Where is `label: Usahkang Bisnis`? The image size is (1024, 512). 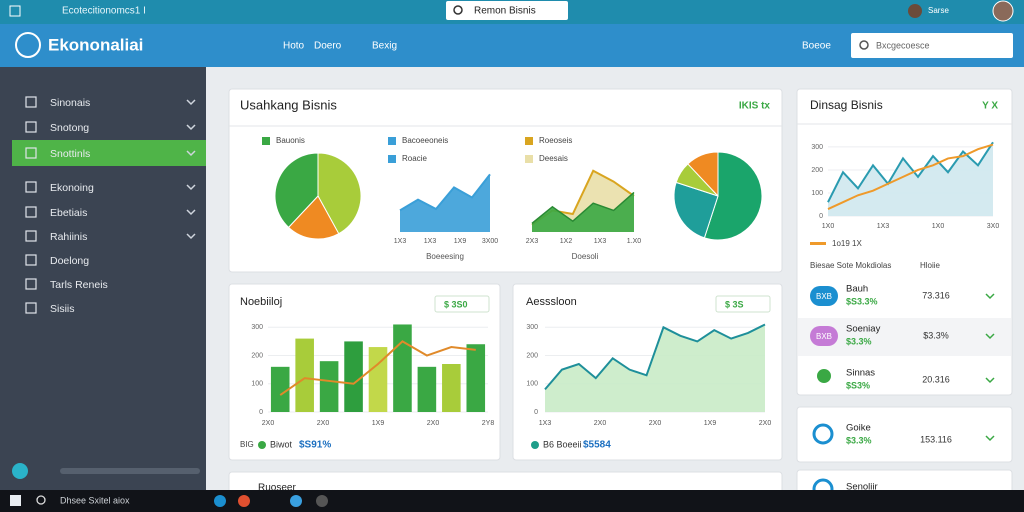
label: Usahkang Bisnis is located at coordinates (288, 104).